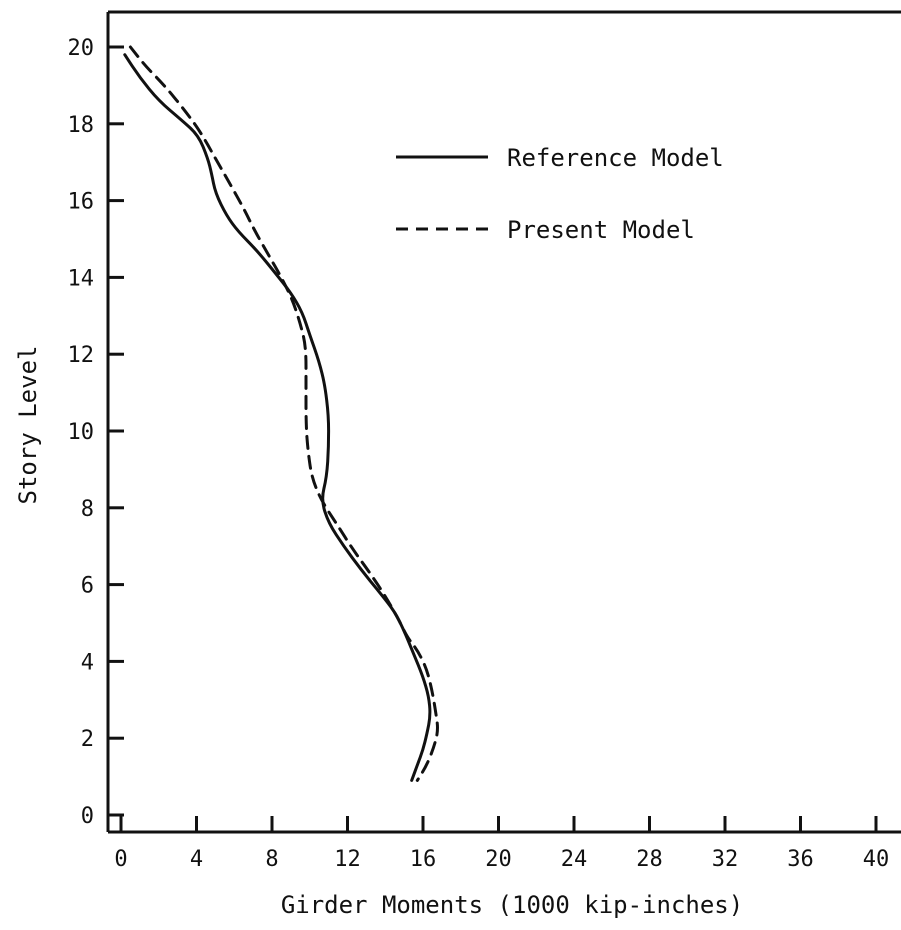 The width and height of the screenshot is (901, 930). I want to click on legend: Reference Model Present Model, so click(560, 194).